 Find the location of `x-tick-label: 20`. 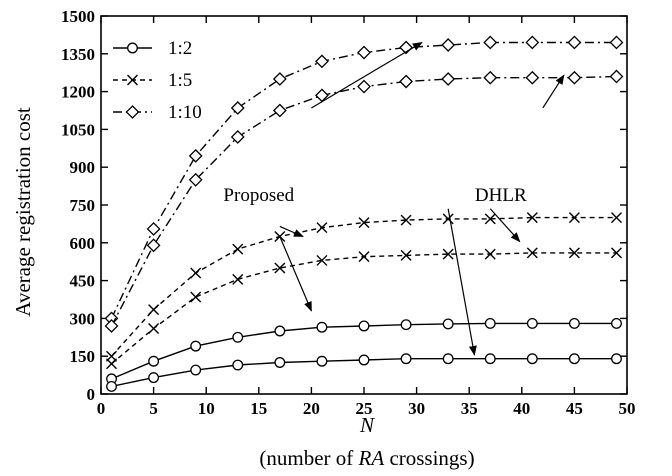

x-tick-label: 20 is located at coordinates (311, 408).